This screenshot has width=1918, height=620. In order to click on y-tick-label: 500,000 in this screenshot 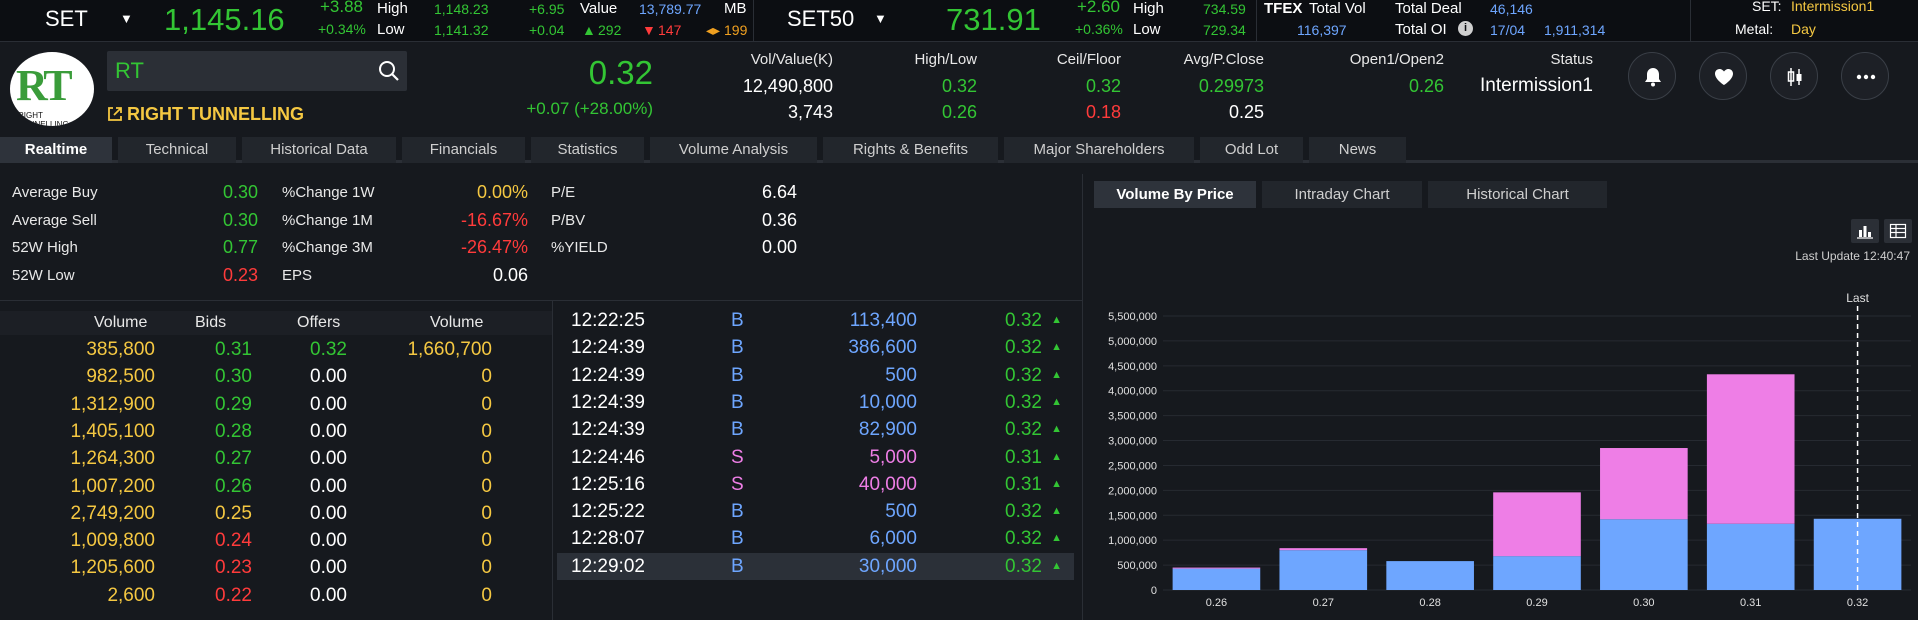, I will do `click(1137, 566)`.